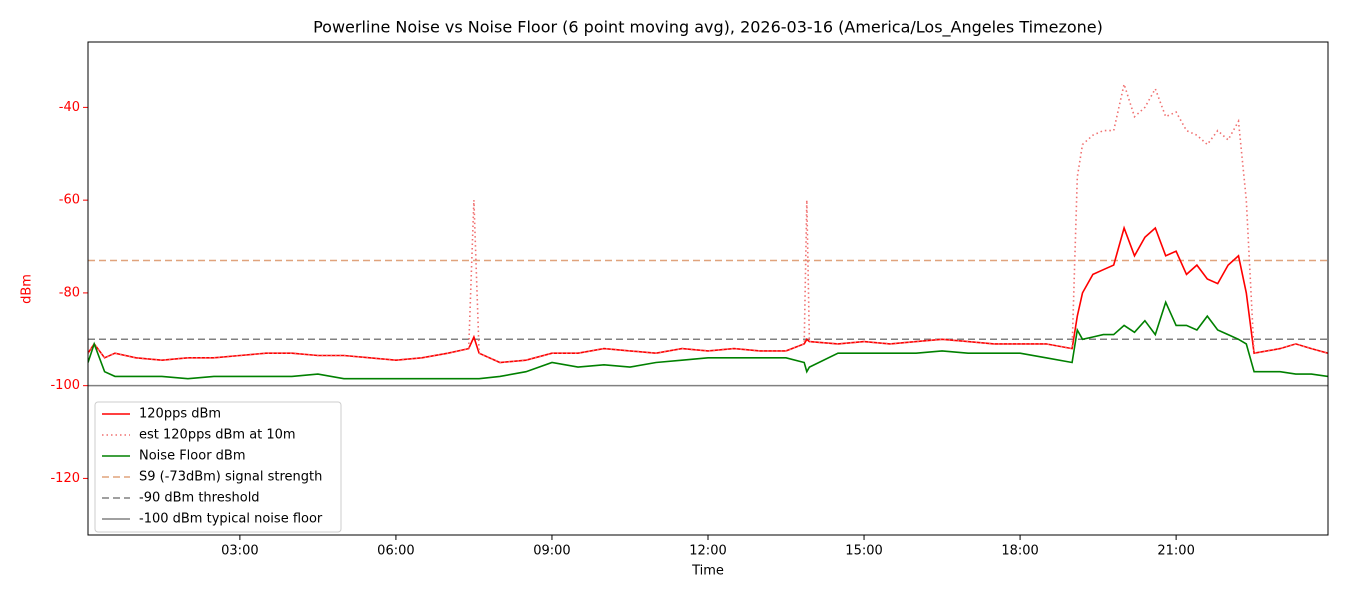 Image resolution: width=1347 pixels, height=602 pixels. What do you see at coordinates (192, 456) in the screenshot?
I see `legend-label: Noise Floor dBm` at bounding box center [192, 456].